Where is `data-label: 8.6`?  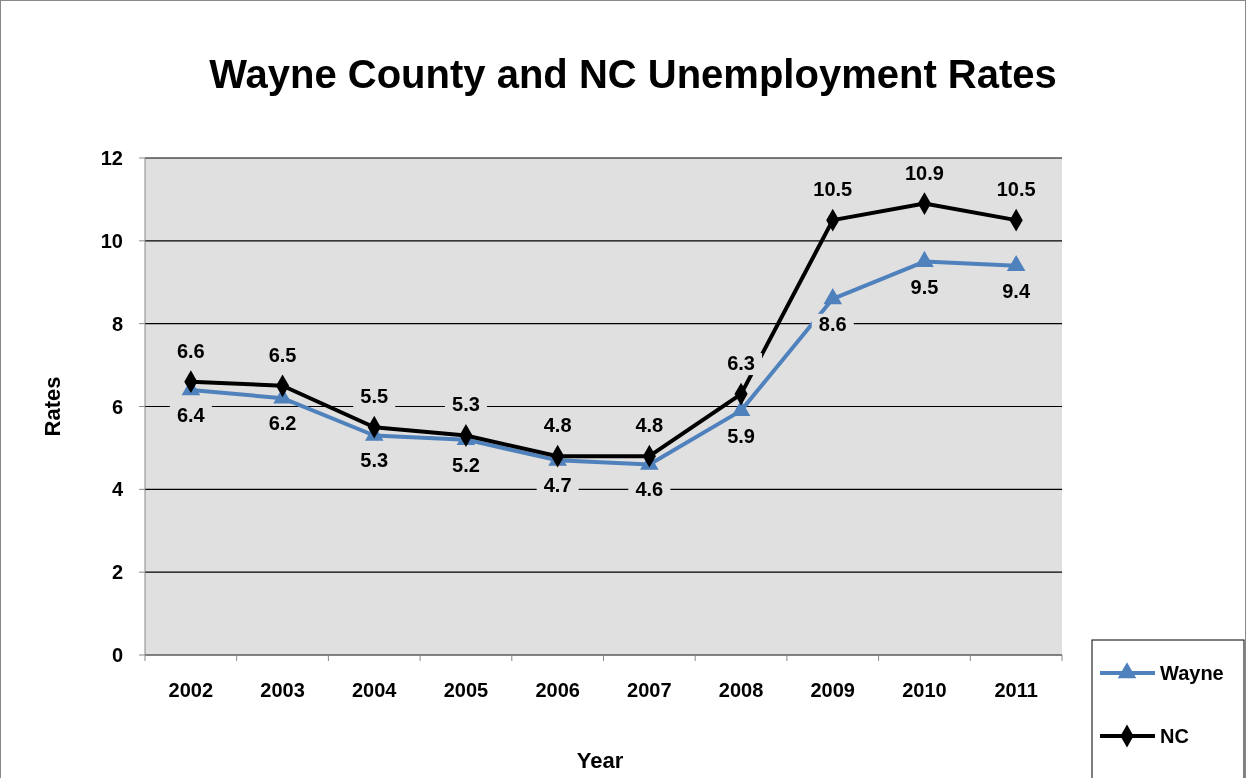
data-label: 8.6 is located at coordinates (832, 323).